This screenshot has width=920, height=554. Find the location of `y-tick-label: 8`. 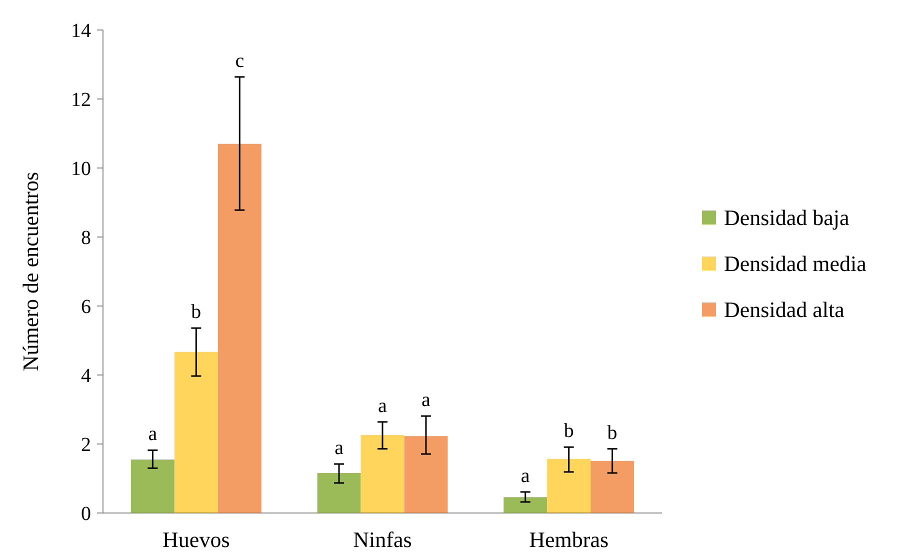

y-tick-label: 8 is located at coordinates (86, 238).